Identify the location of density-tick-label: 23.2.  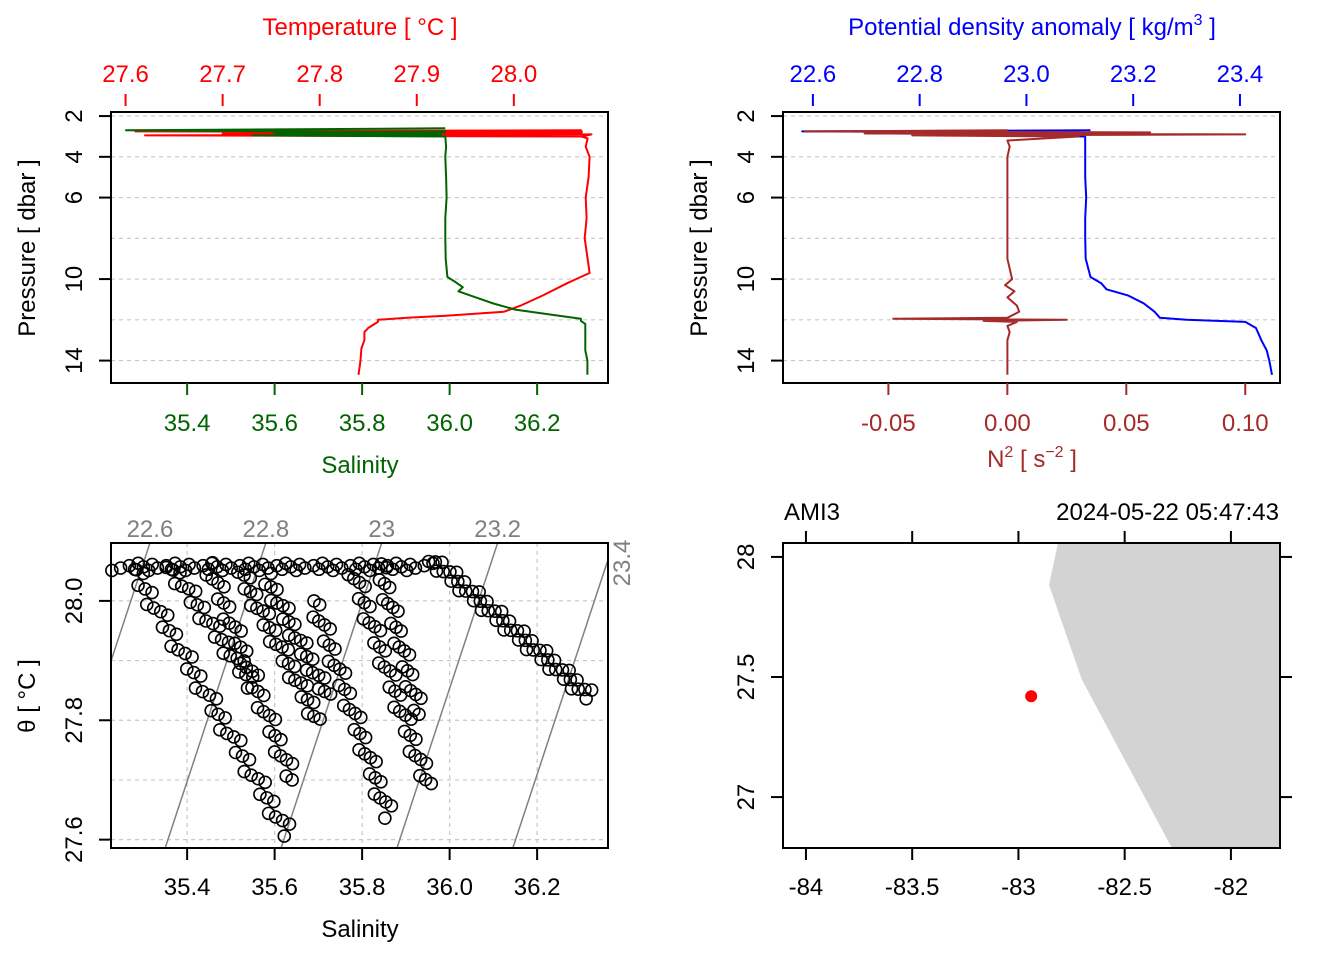
(1133, 74).